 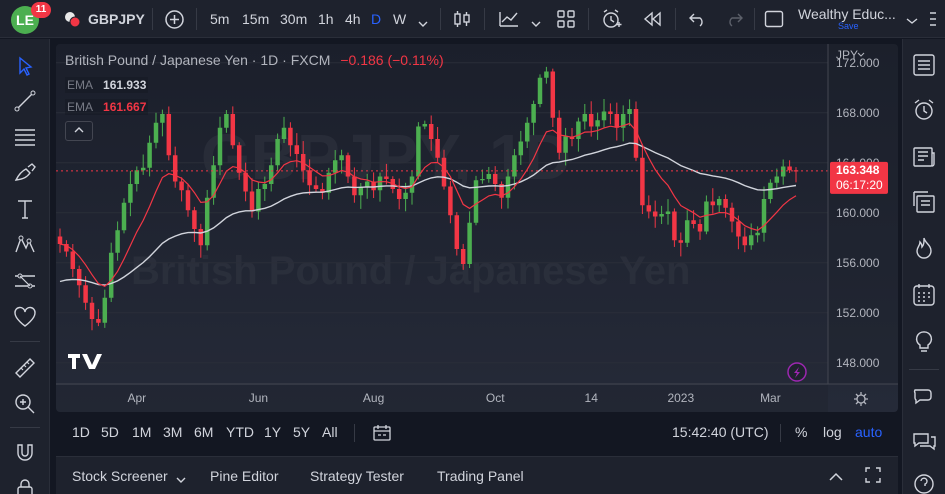 I want to click on replay-icon, so click(x=652, y=19).